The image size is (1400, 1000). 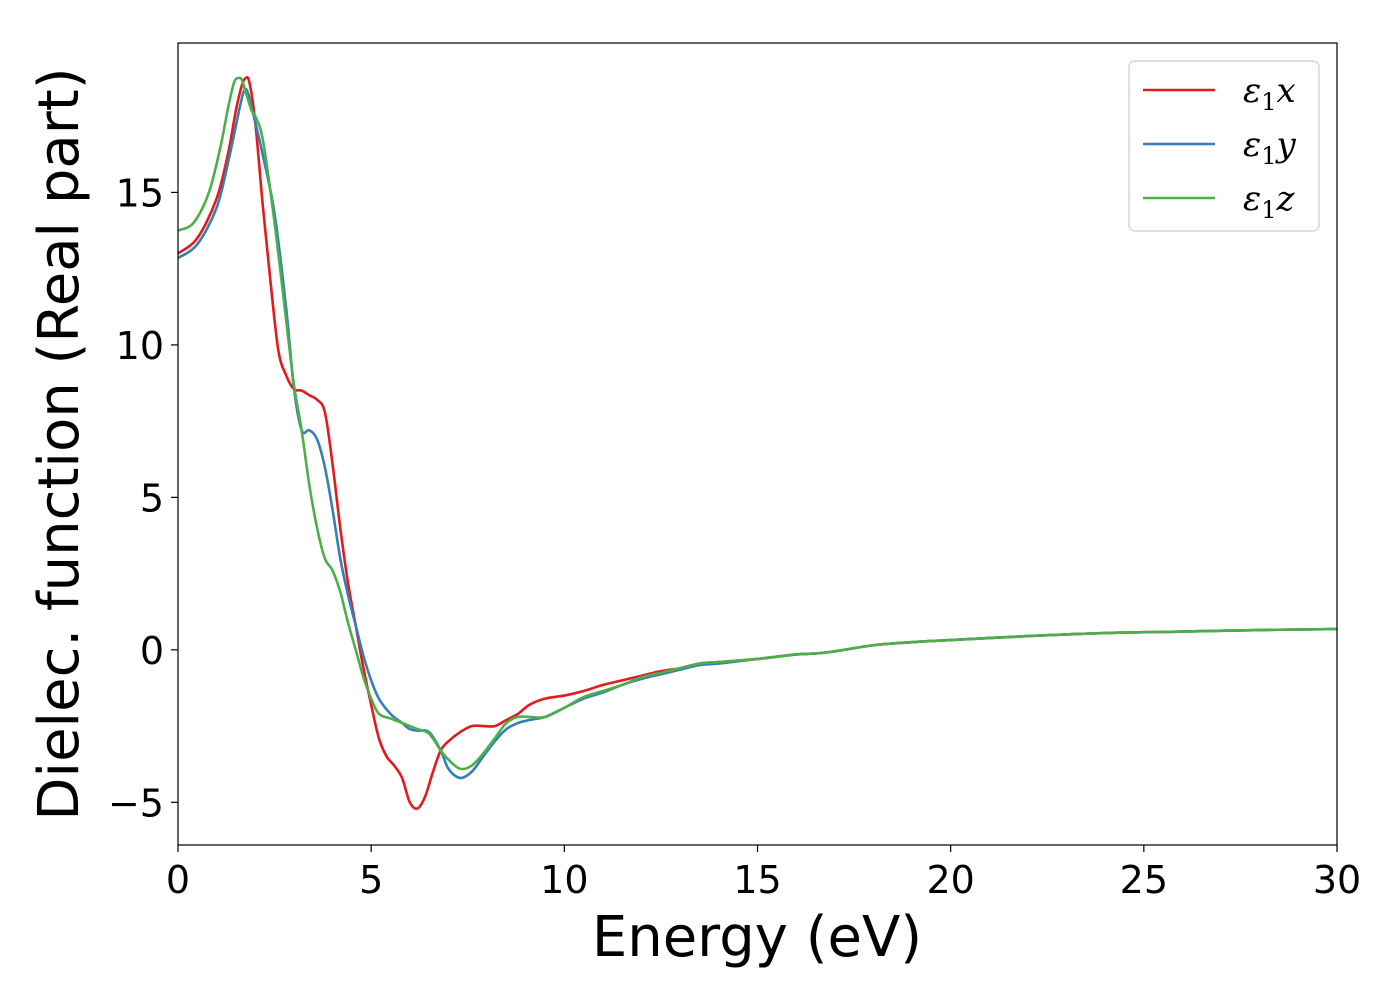 What do you see at coordinates (1269, 201) in the screenshot?
I see `legend-label-z: ε1z` at bounding box center [1269, 201].